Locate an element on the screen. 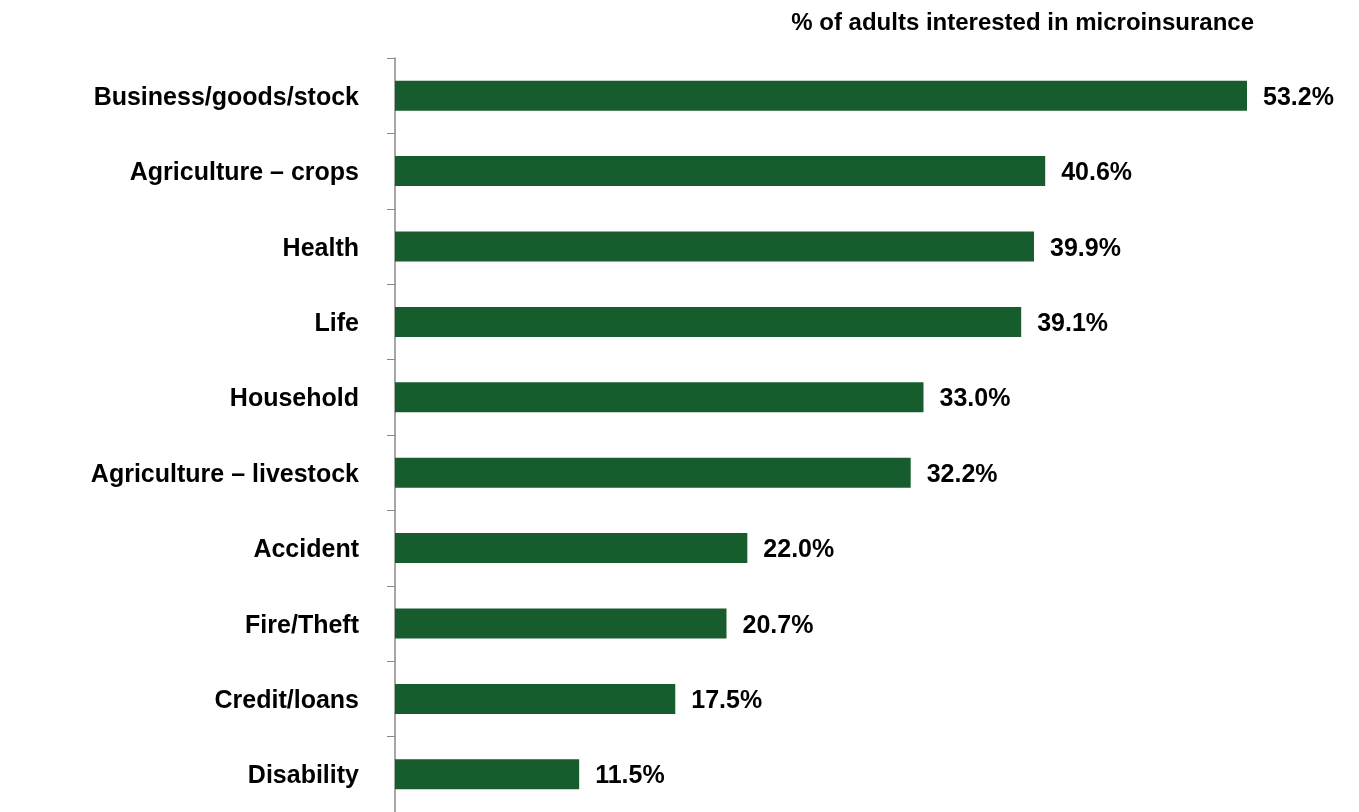  y-tick-label: Disability is located at coordinates (303, 774).